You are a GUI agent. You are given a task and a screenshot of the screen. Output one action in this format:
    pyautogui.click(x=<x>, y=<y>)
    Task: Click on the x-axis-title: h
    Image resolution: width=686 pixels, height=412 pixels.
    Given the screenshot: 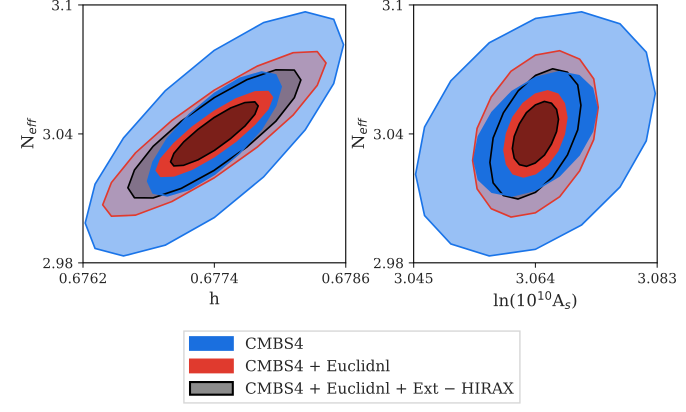 What is the action you would take?
    pyautogui.click(x=215, y=298)
    